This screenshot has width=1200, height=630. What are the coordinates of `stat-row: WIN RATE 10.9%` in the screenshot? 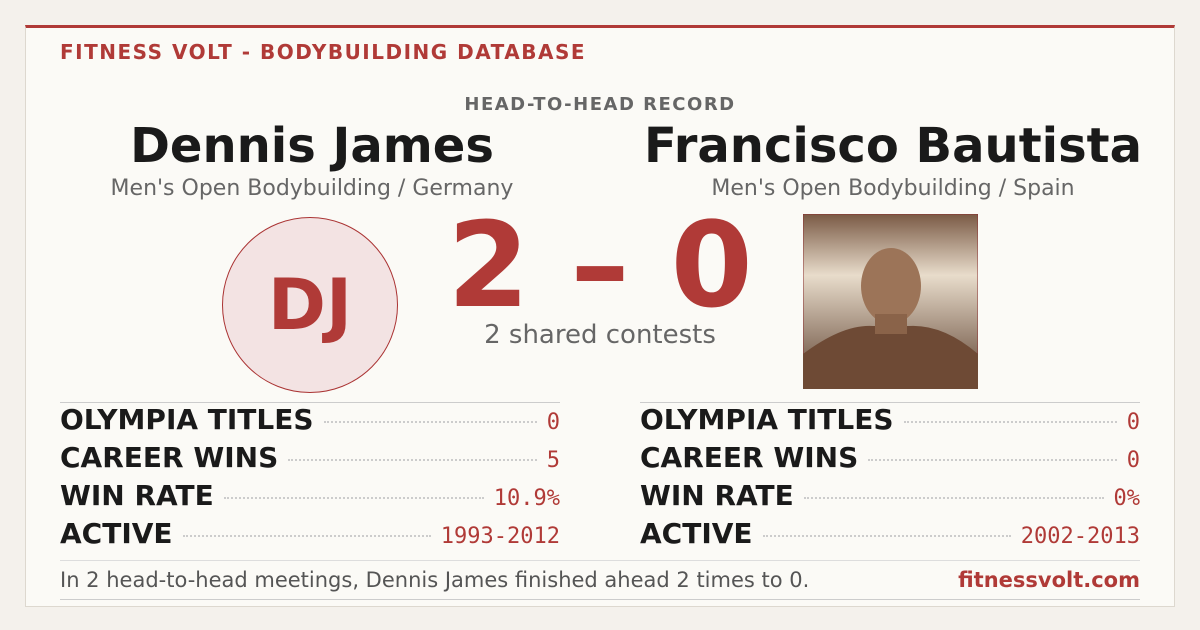 It's located at (310, 498).